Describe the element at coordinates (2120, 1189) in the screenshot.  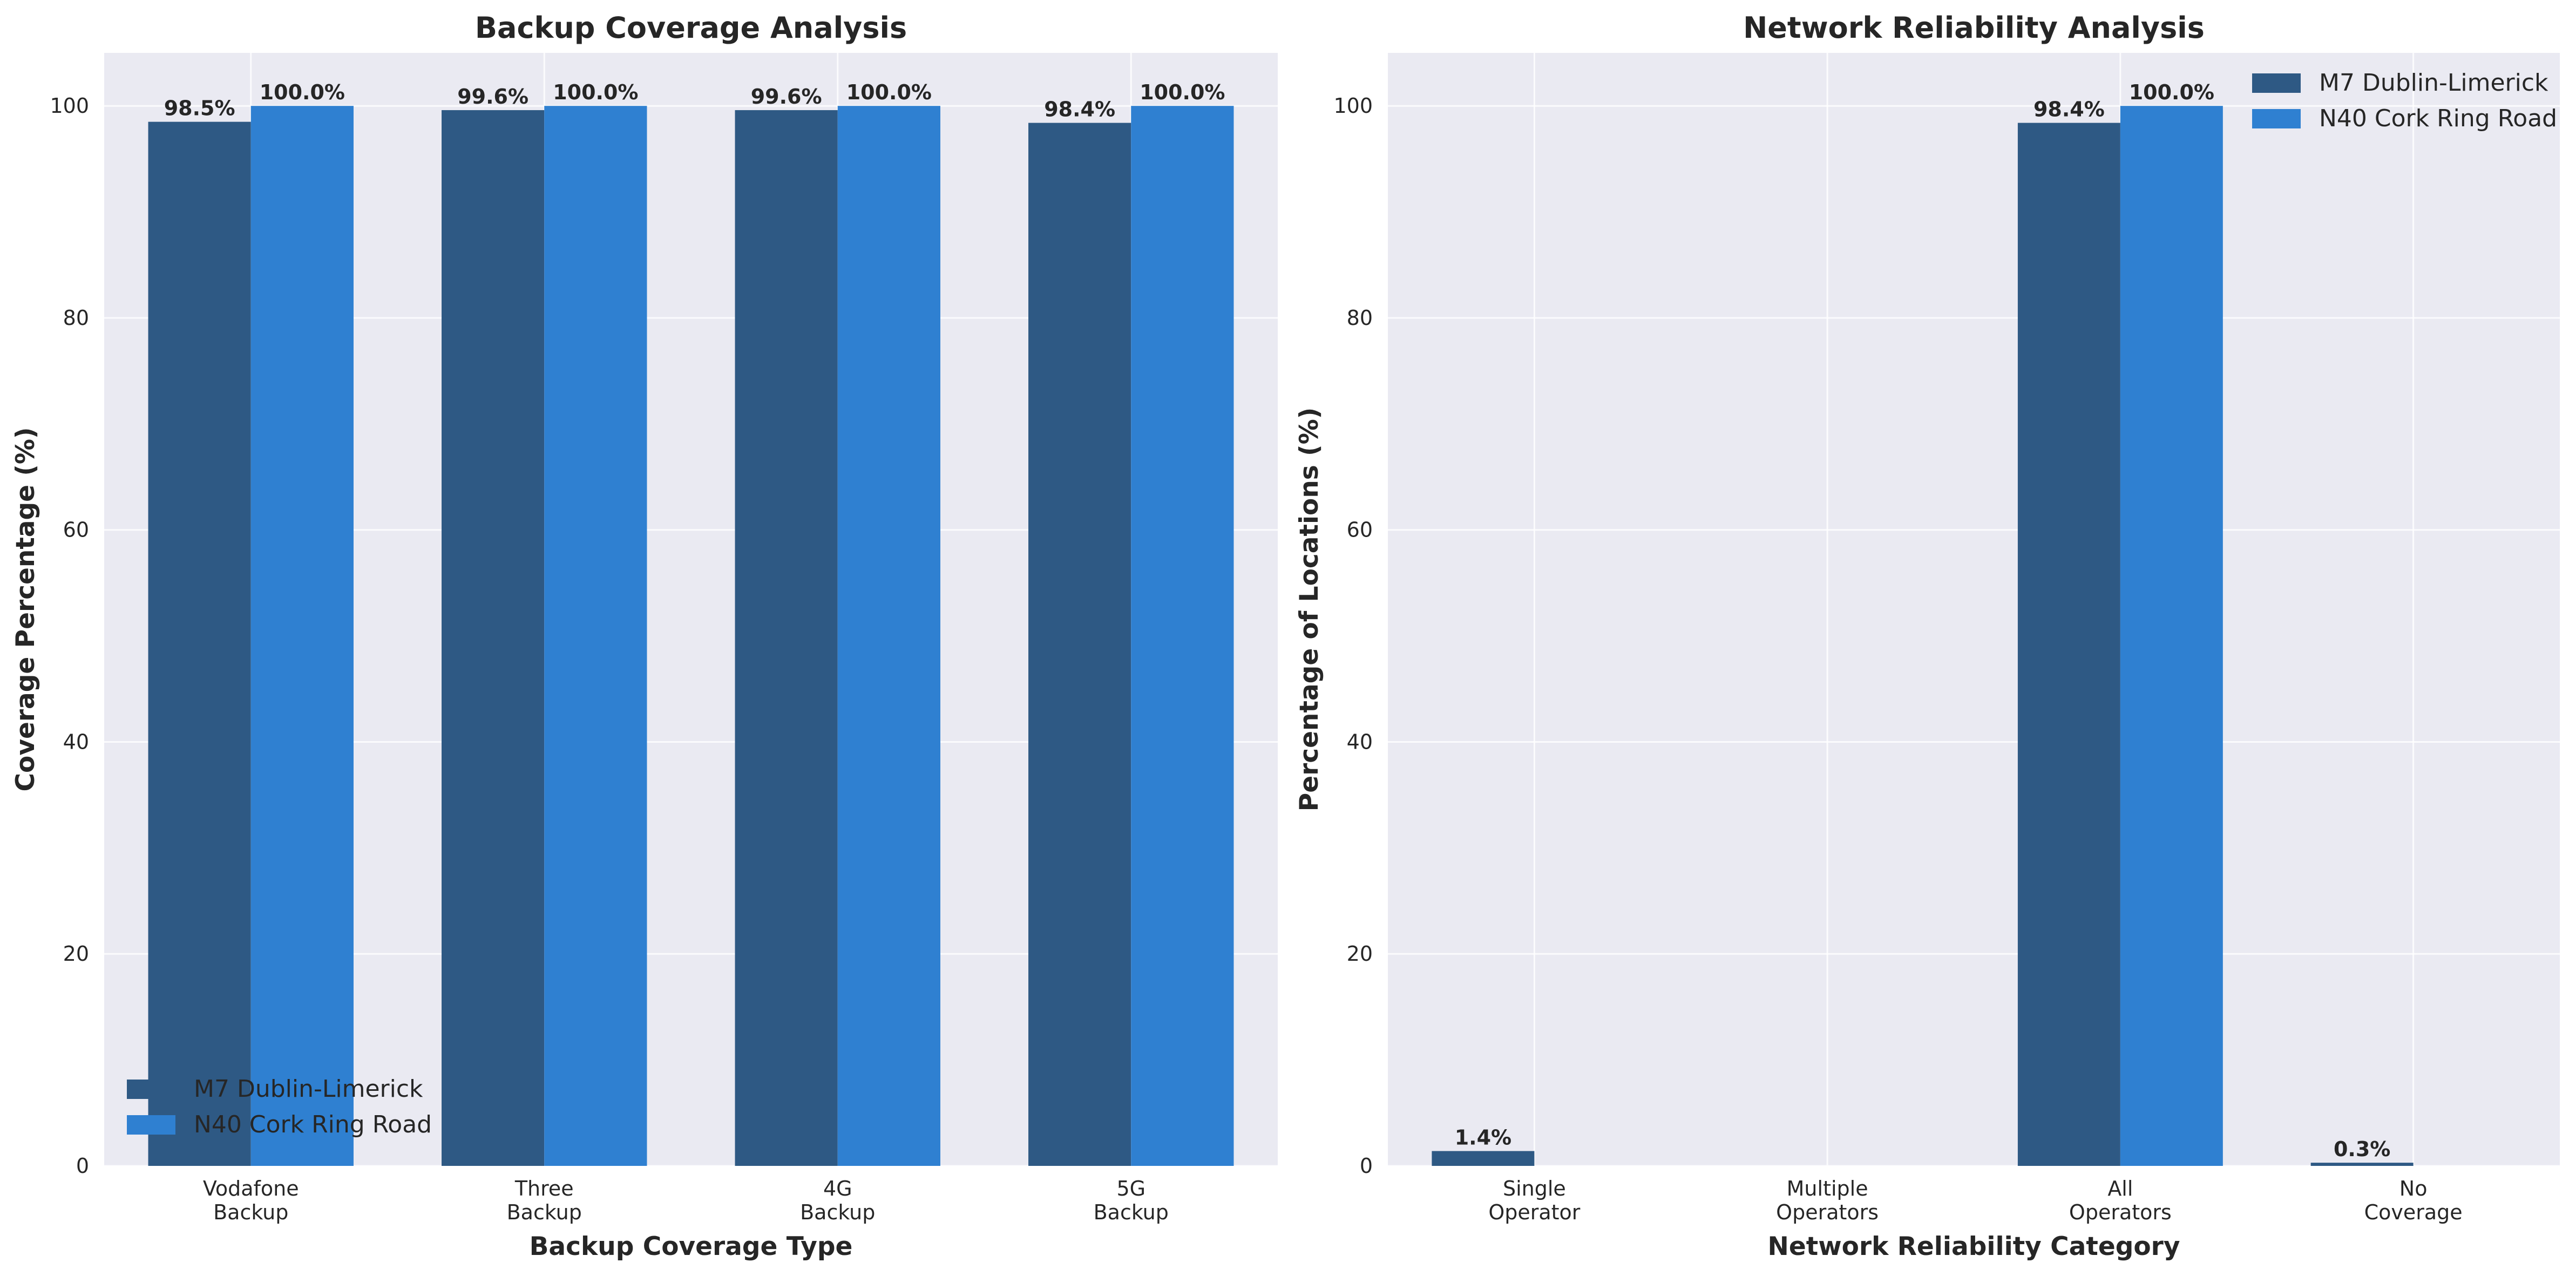
I see `x-tick-label: All` at that location.